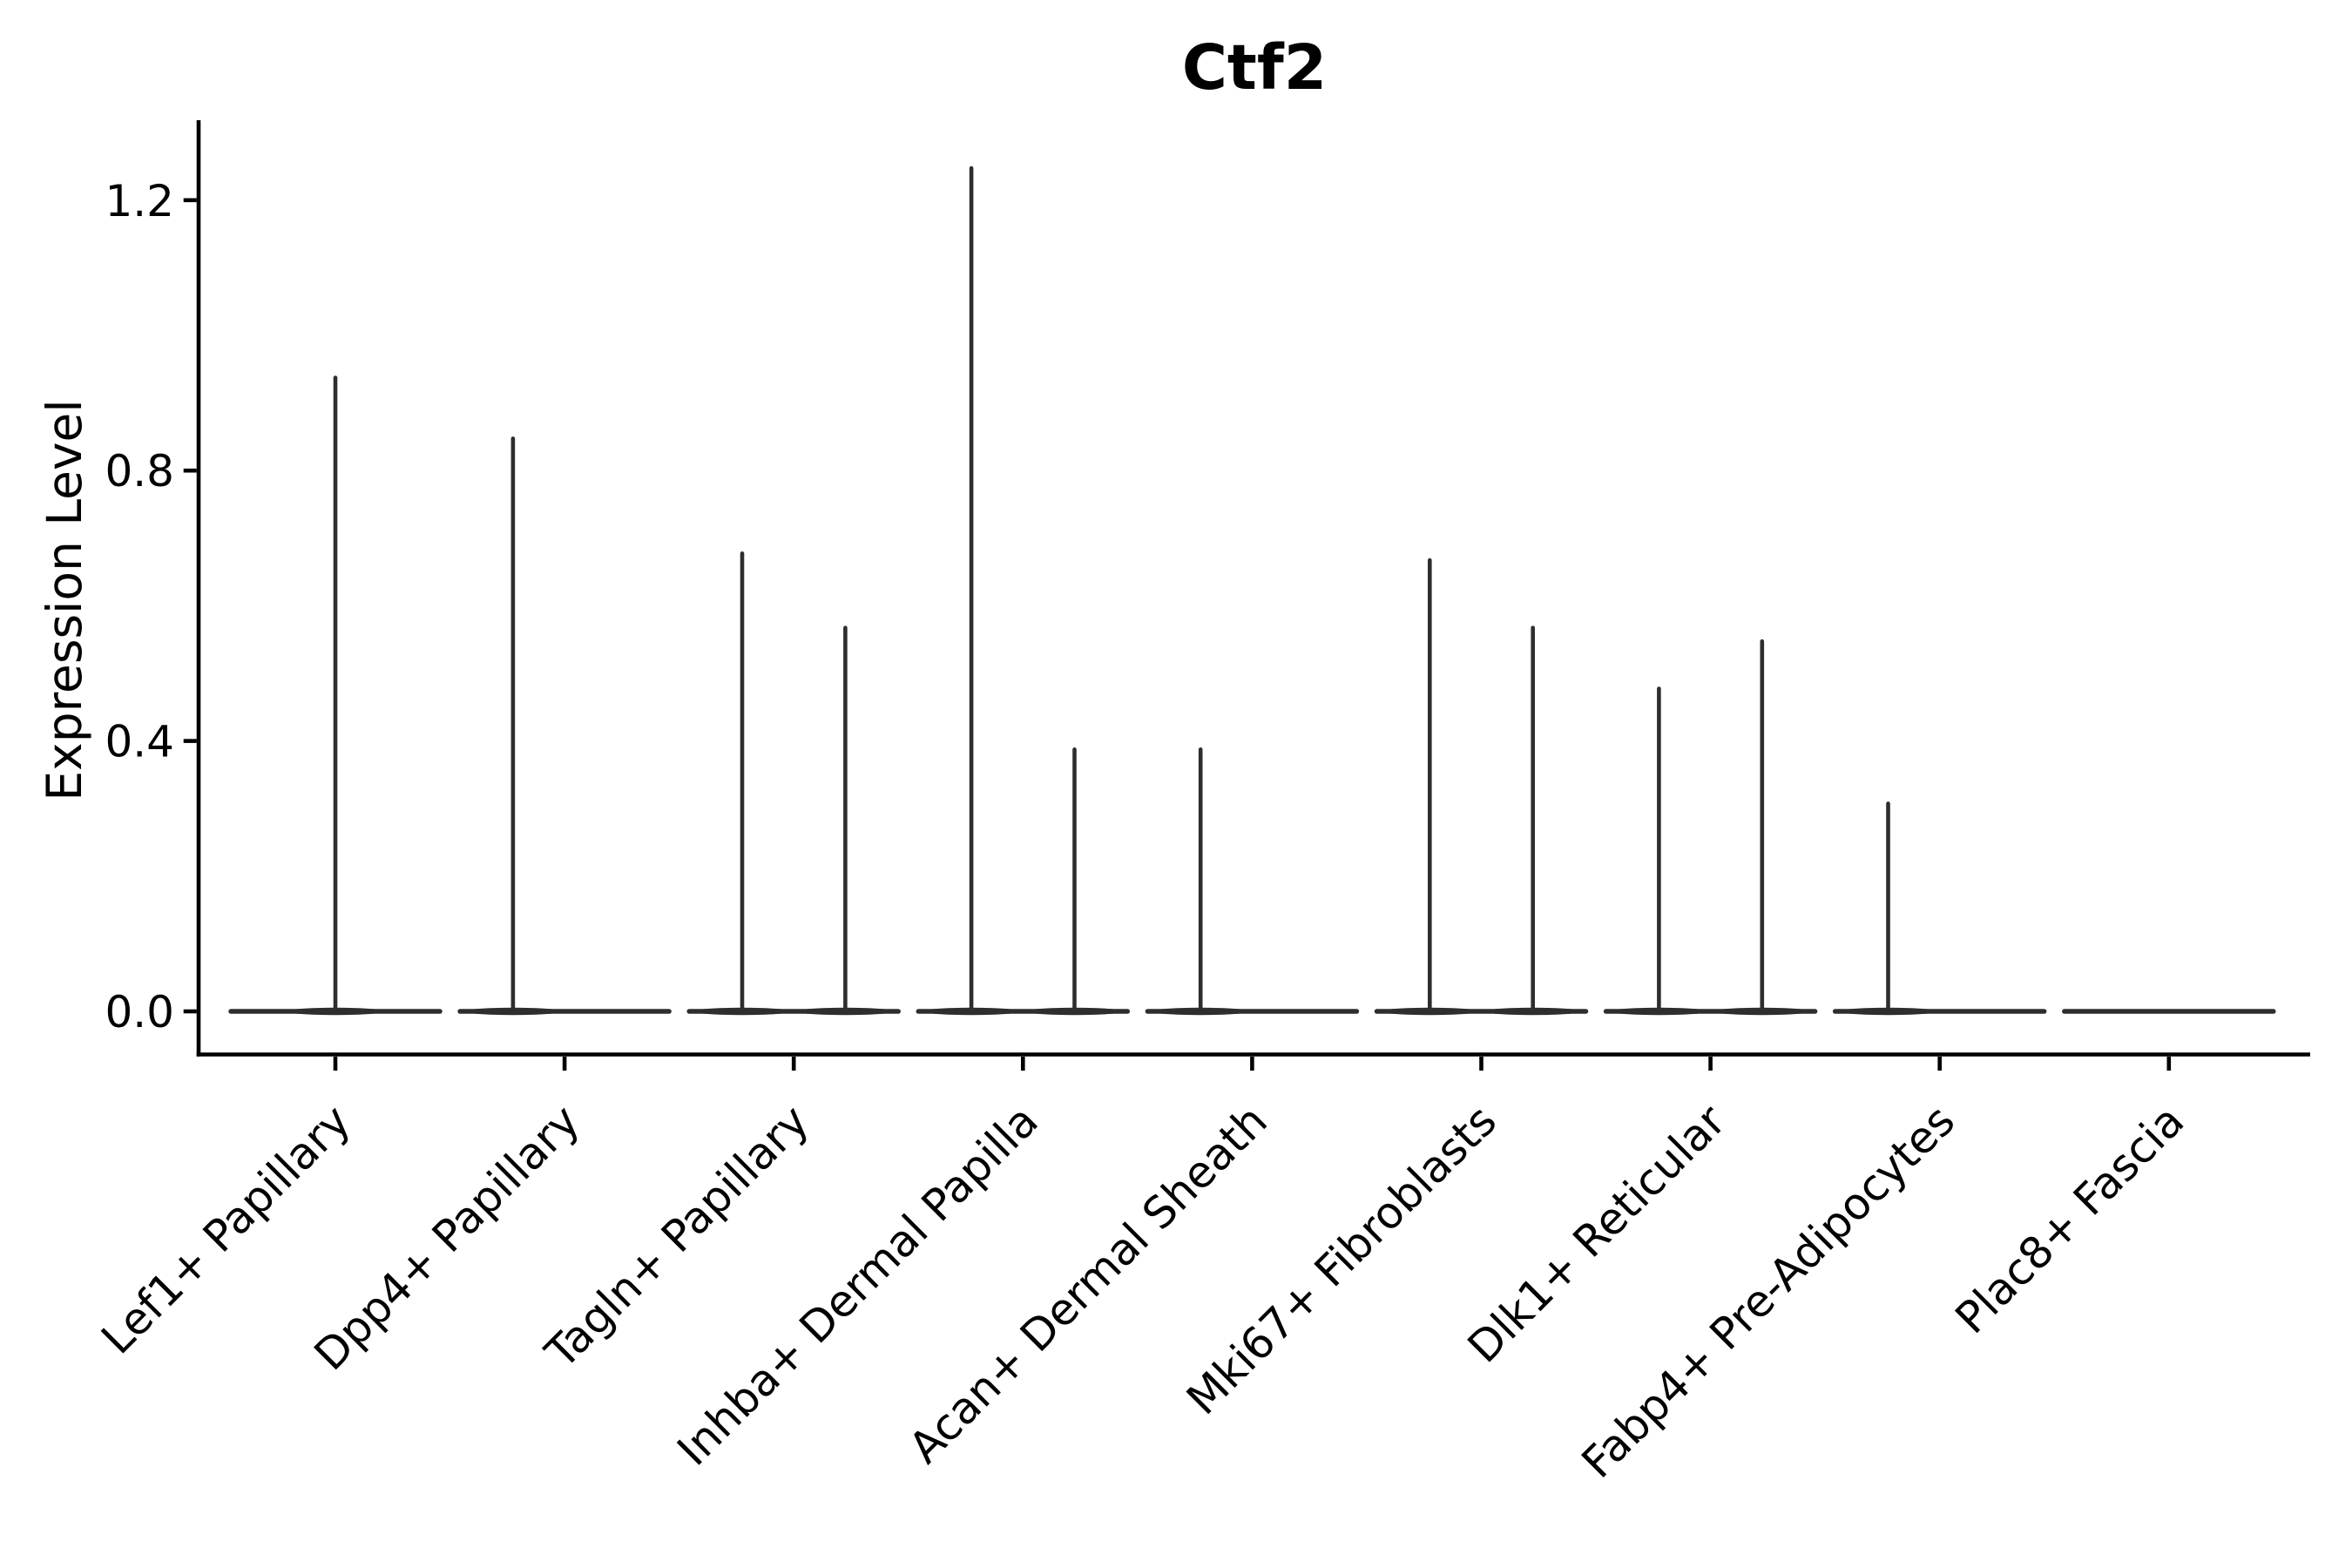 Image resolution: width=2352 pixels, height=1568 pixels. What do you see at coordinates (1768, 1291) in the screenshot?
I see `x-tick-label: Fabp4+ Pre-Adipocytes` at bounding box center [1768, 1291].